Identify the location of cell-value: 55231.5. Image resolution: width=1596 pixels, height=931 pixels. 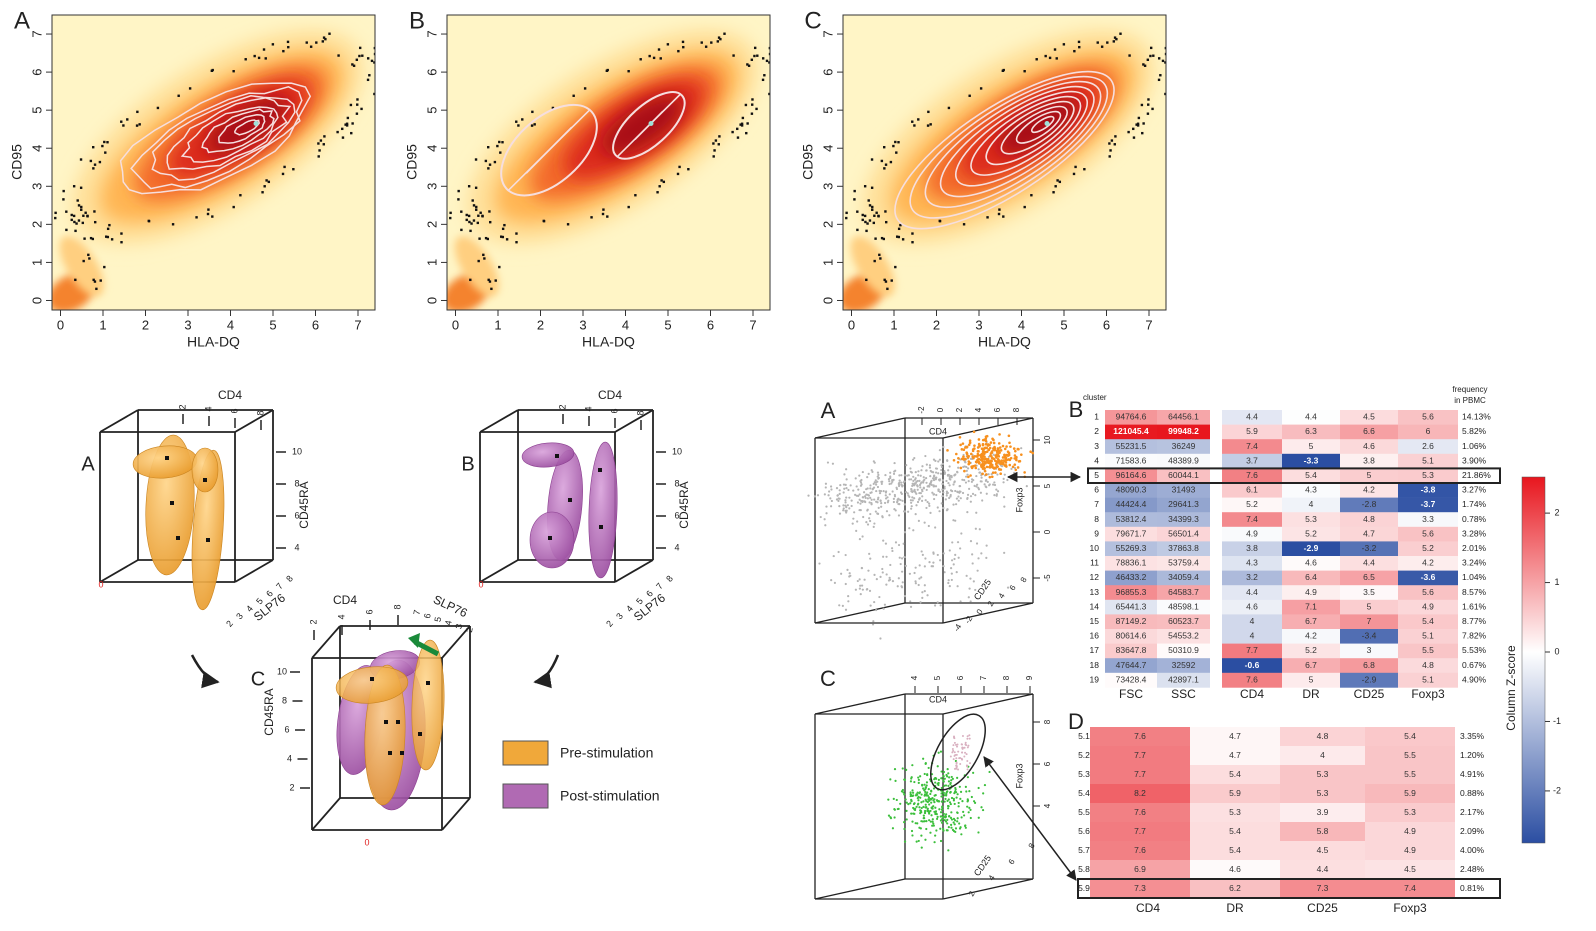
(1131, 446).